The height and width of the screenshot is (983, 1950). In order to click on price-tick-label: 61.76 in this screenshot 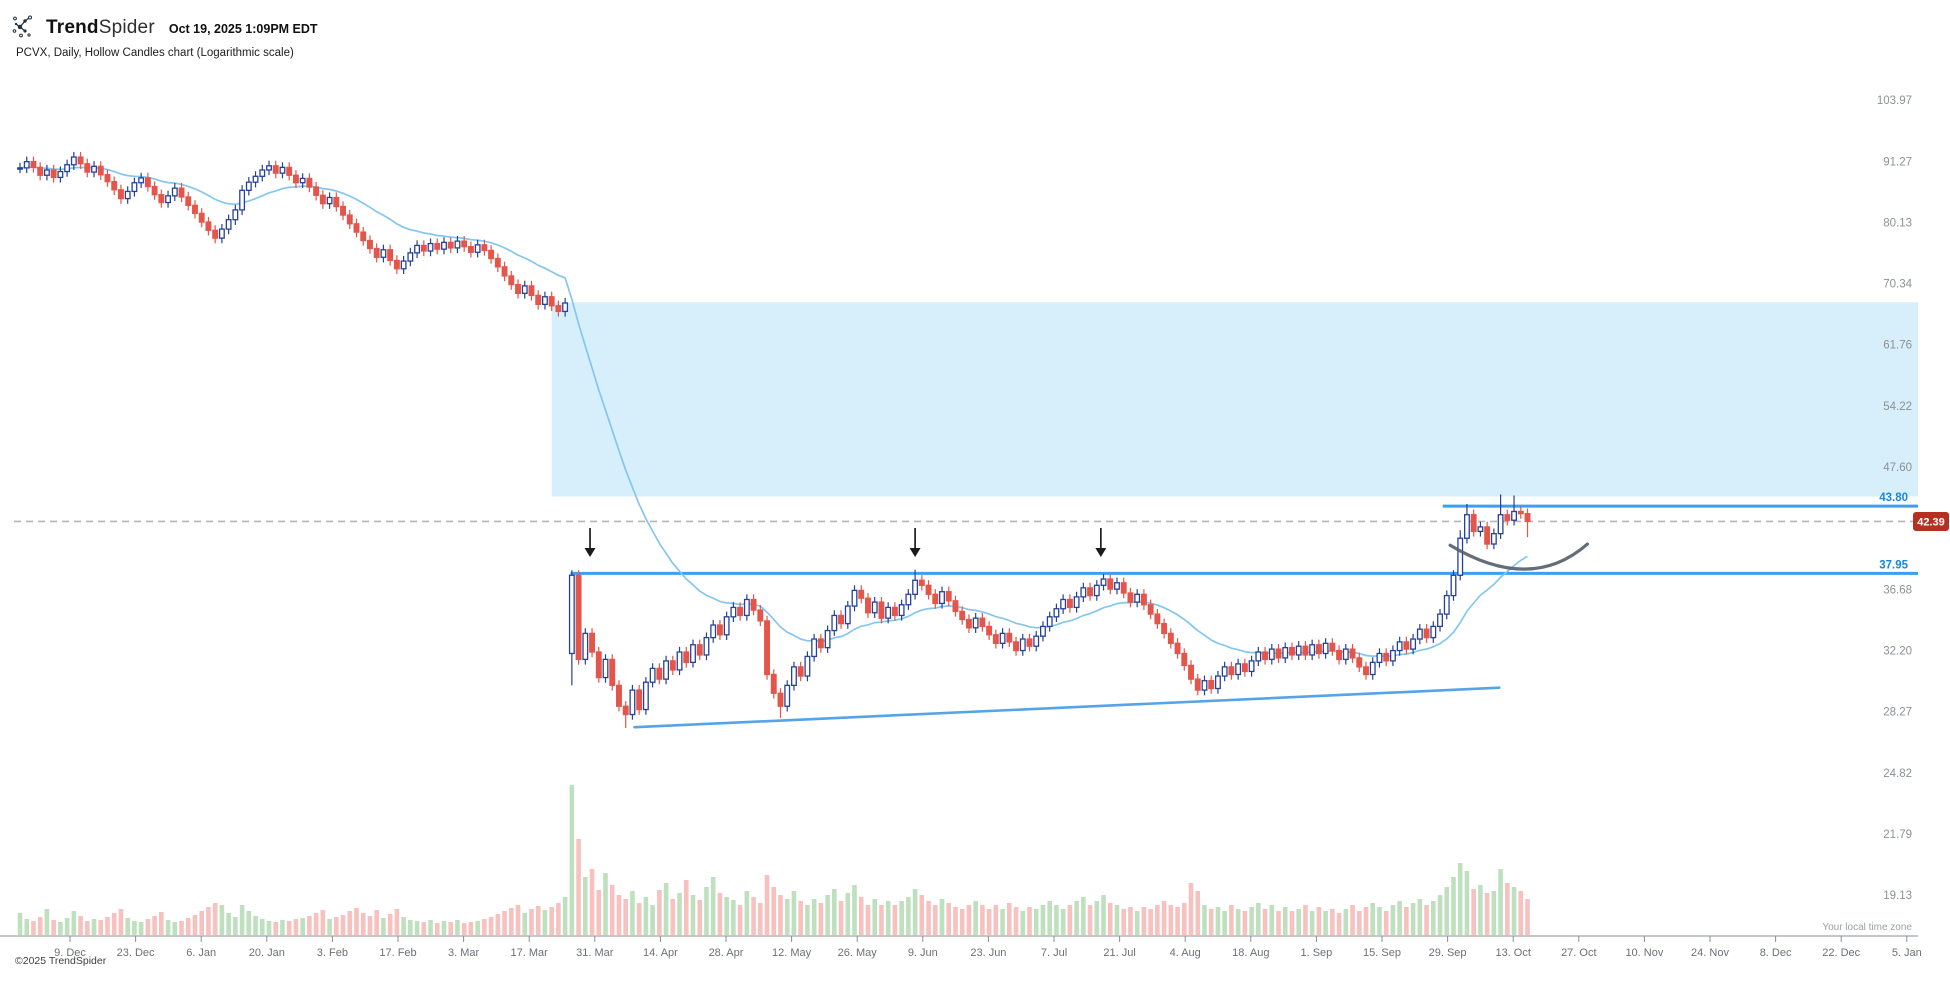, I will do `click(1897, 346)`.